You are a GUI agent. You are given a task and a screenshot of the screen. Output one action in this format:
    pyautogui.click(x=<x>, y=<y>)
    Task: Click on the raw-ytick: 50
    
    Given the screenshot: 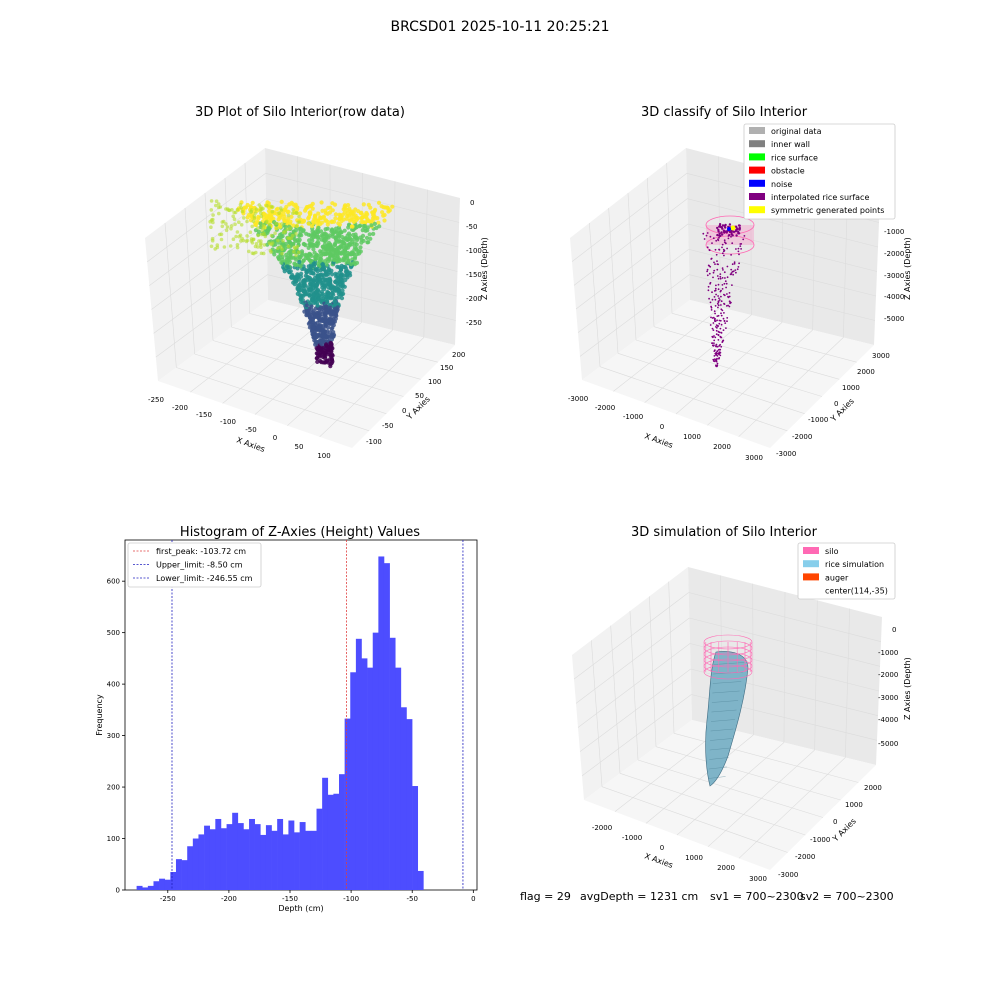 What is the action you would take?
    pyautogui.click(x=419, y=396)
    